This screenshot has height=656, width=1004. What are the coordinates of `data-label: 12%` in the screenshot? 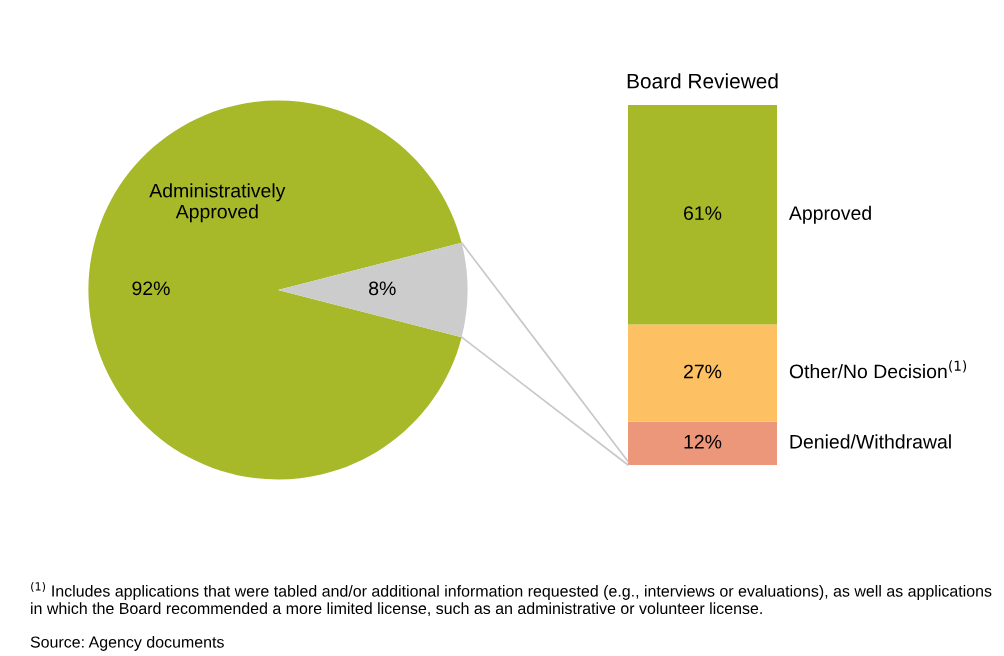 It's located at (703, 441).